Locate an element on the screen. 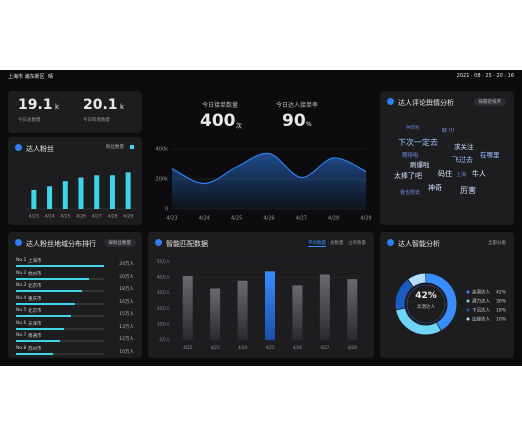  donut-value: 42% is located at coordinates (426, 296).